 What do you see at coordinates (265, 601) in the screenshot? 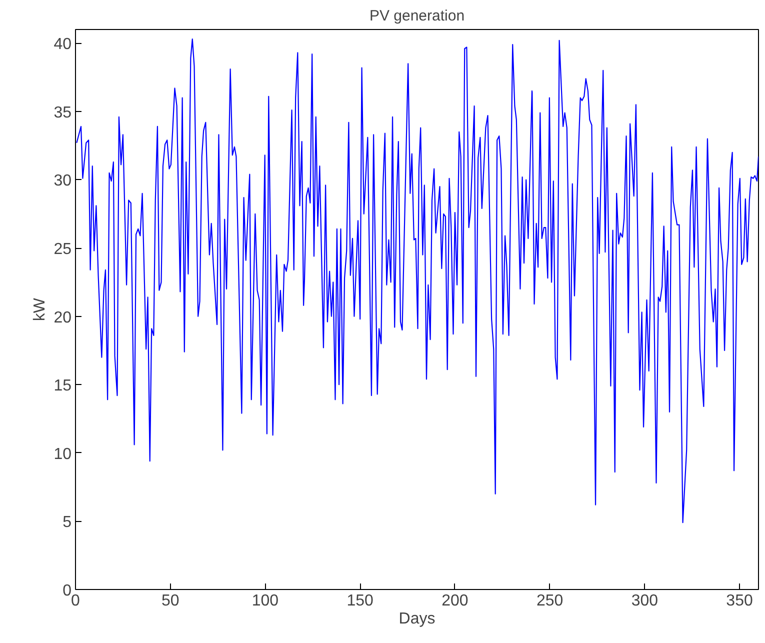
I see `x-tick-label: 100` at bounding box center [265, 601].